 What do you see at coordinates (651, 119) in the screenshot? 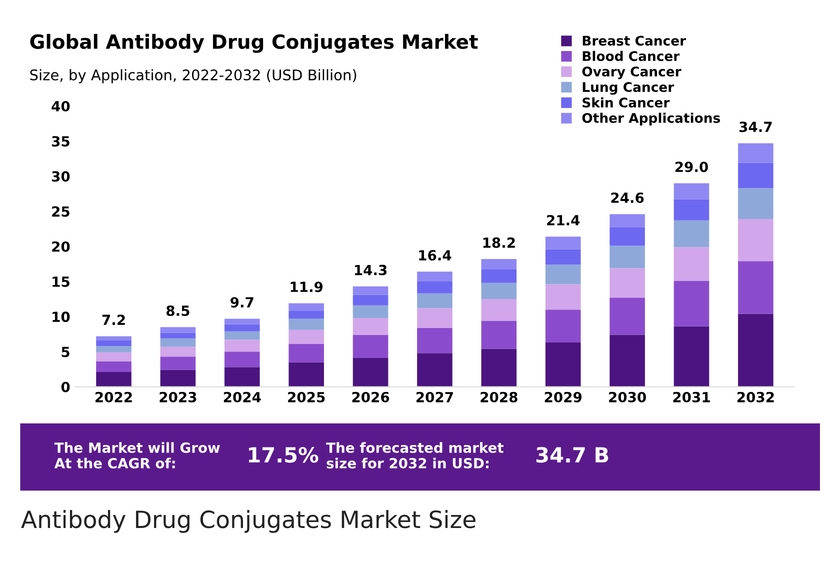
I see `legend-label: Other Applications` at bounding box center [651, 119].